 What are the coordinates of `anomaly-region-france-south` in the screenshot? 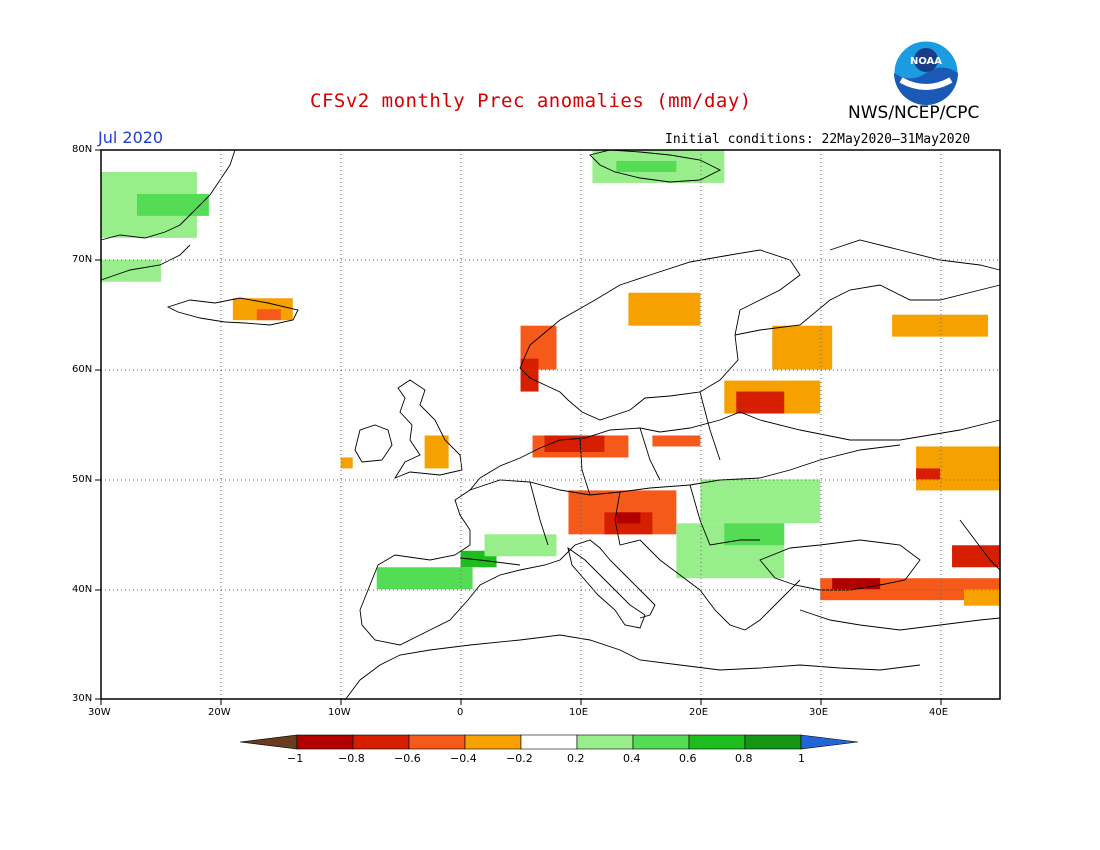 It's located at (520, 545).